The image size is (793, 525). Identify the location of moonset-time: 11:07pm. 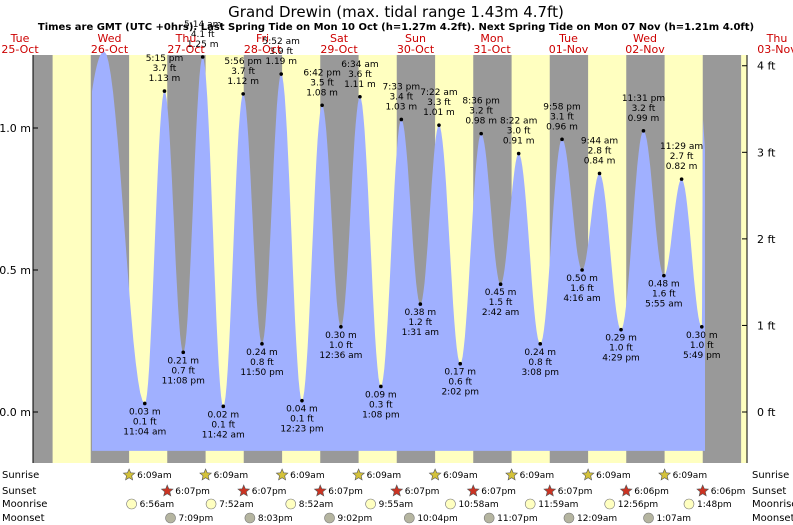
(517, 519).